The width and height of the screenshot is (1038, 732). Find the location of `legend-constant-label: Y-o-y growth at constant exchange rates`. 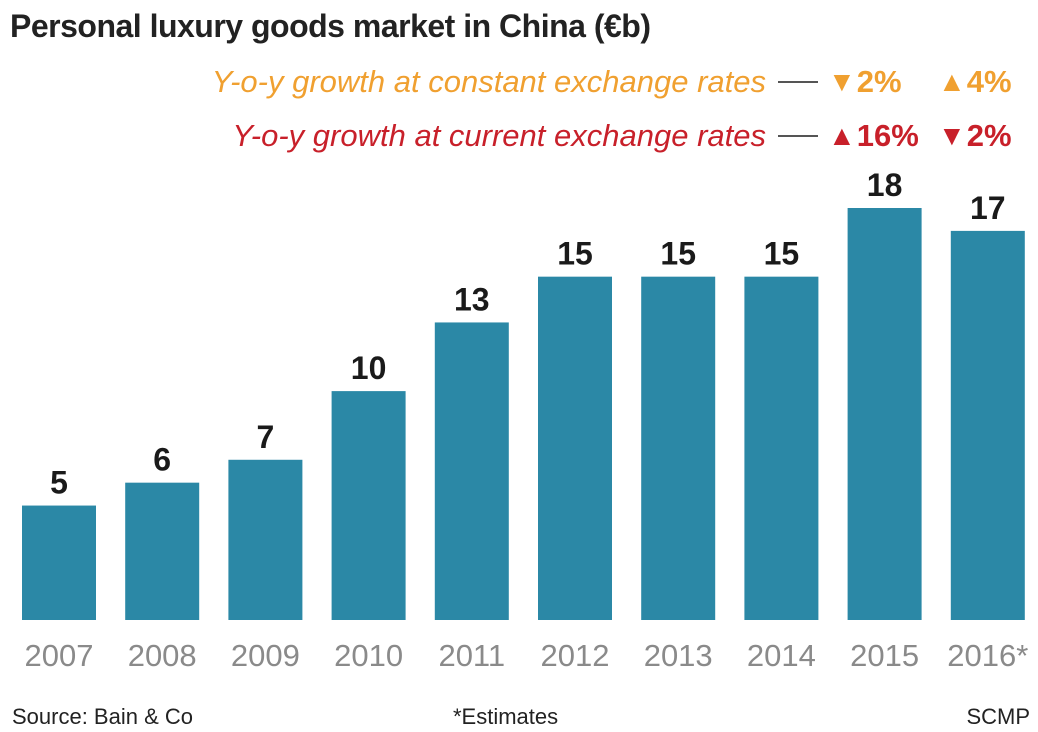

legend-constant-label: Y-o-y growth at constant exchange rates is located at coordinates (488, 81).